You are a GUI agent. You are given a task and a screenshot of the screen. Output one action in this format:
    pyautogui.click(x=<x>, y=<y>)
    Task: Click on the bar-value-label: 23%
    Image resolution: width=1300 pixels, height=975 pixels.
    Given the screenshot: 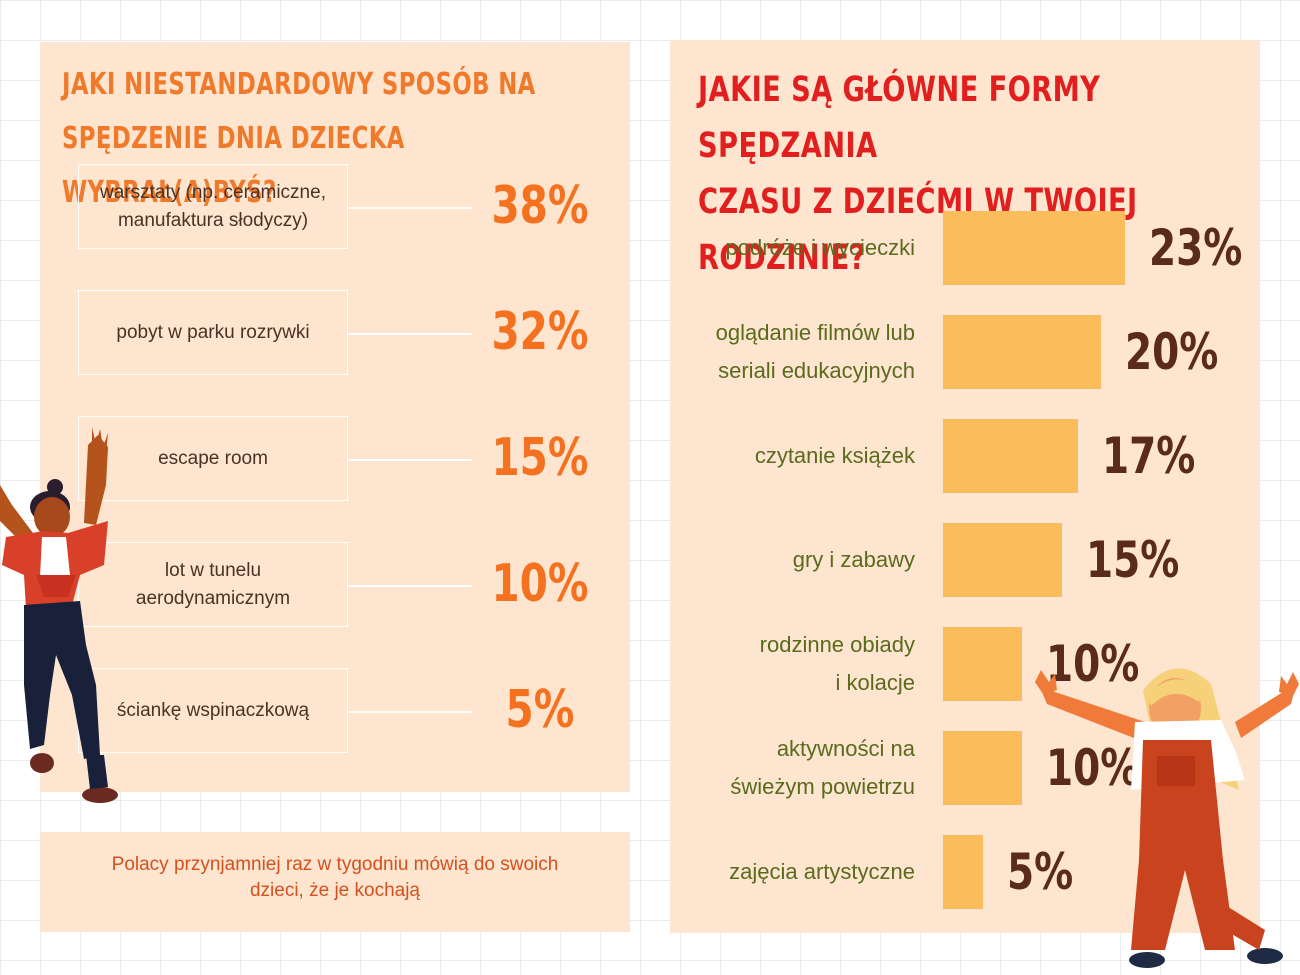 What is the action you would take?
    pyautogui.click(x=1196, y=248)
    